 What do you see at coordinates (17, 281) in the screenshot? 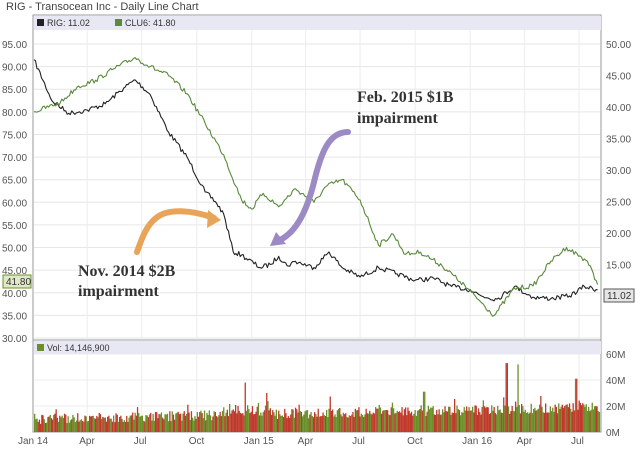
I see `last-value-badge-left: 41.80` at bounding box center [17, 281].